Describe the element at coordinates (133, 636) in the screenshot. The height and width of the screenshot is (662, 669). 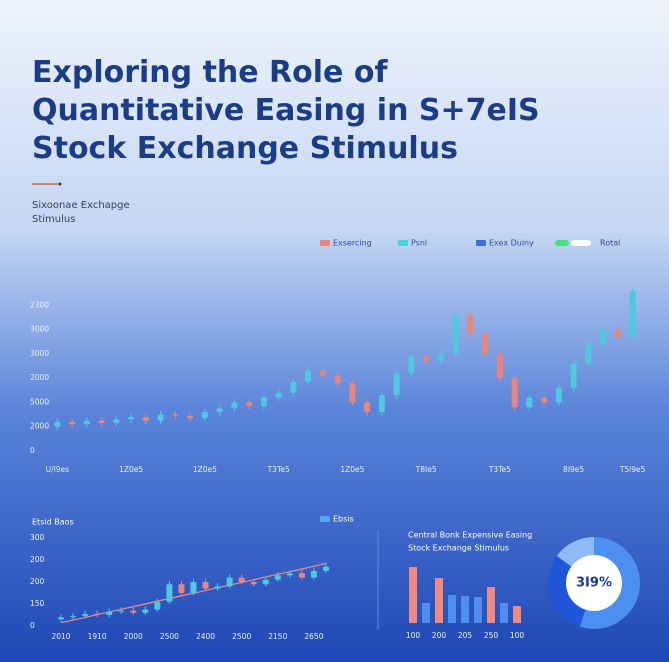
I see `x-tick-label: 2000` at that location.